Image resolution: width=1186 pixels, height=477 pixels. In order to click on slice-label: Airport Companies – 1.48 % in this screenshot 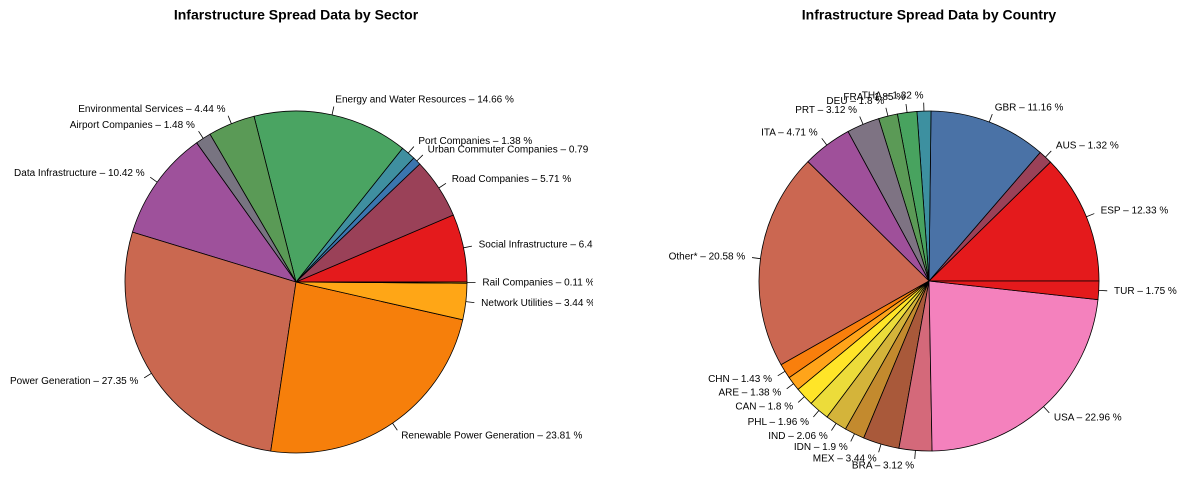, I will do `click(132, 125)`.